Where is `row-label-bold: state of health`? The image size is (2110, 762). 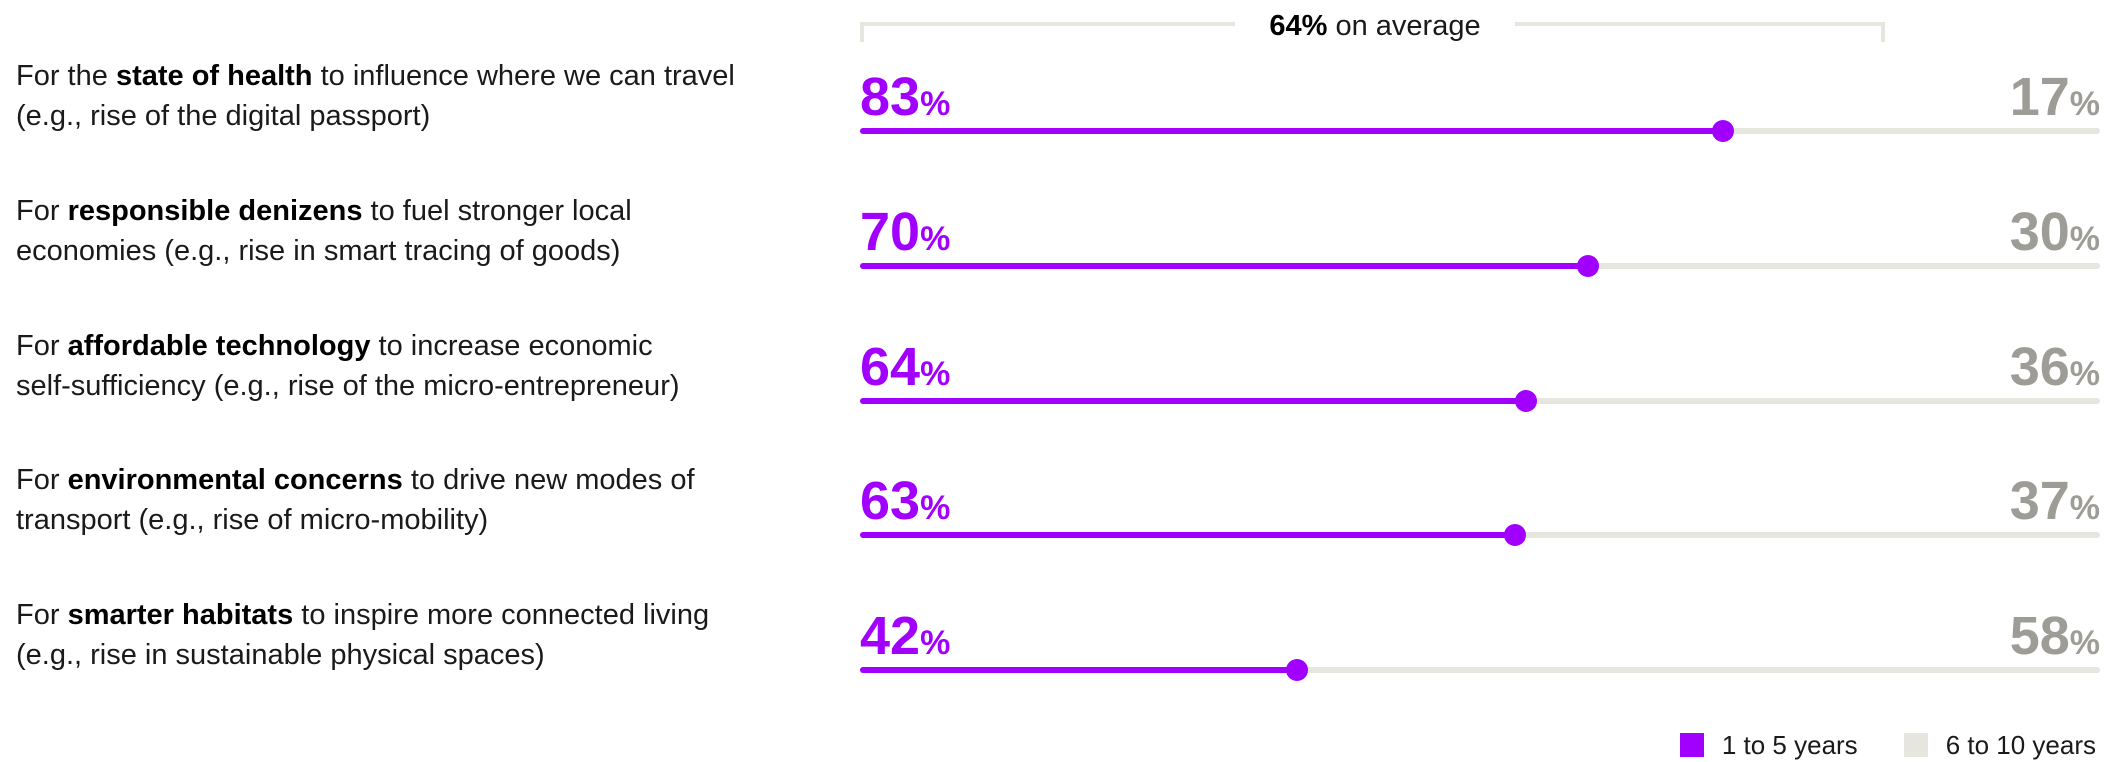 row-label-bold: state of health is located at coordinates (214, 76).